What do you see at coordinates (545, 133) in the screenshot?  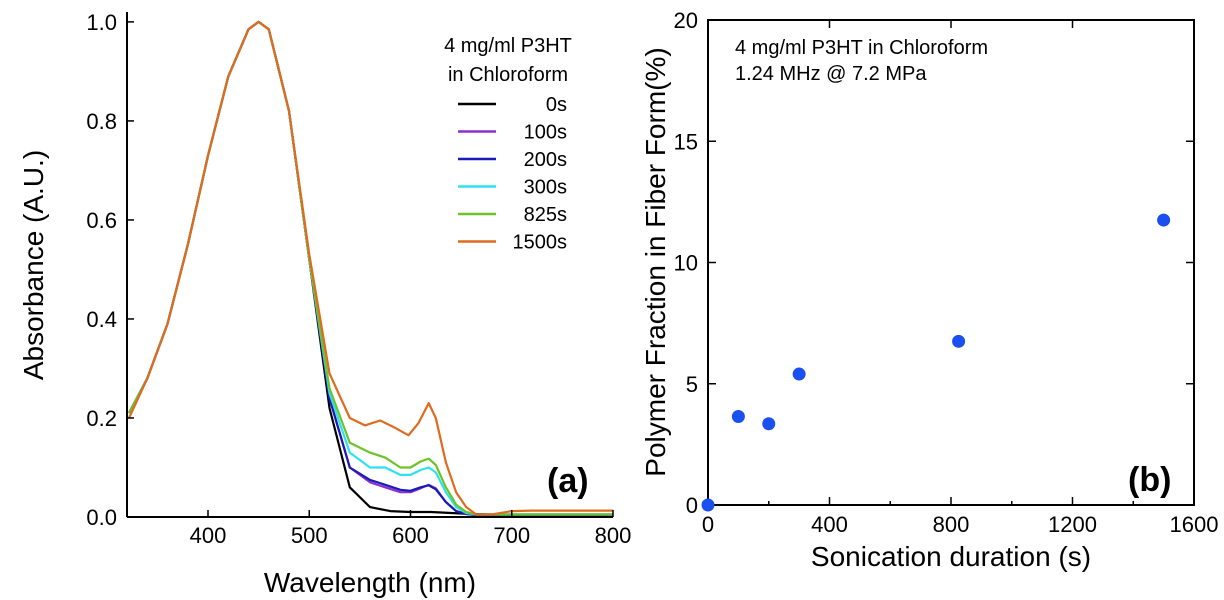 I see `legend-label-100s: 100s` at bounding box center [545, 133].